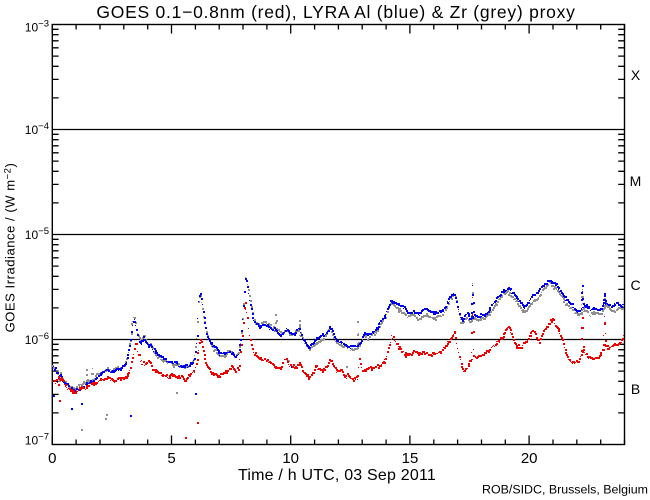 The width and height of the screenshot is (650, 500). Describe the element at coordinates (636, 75) in the screenshot. I see `svg-text: X` at that location.